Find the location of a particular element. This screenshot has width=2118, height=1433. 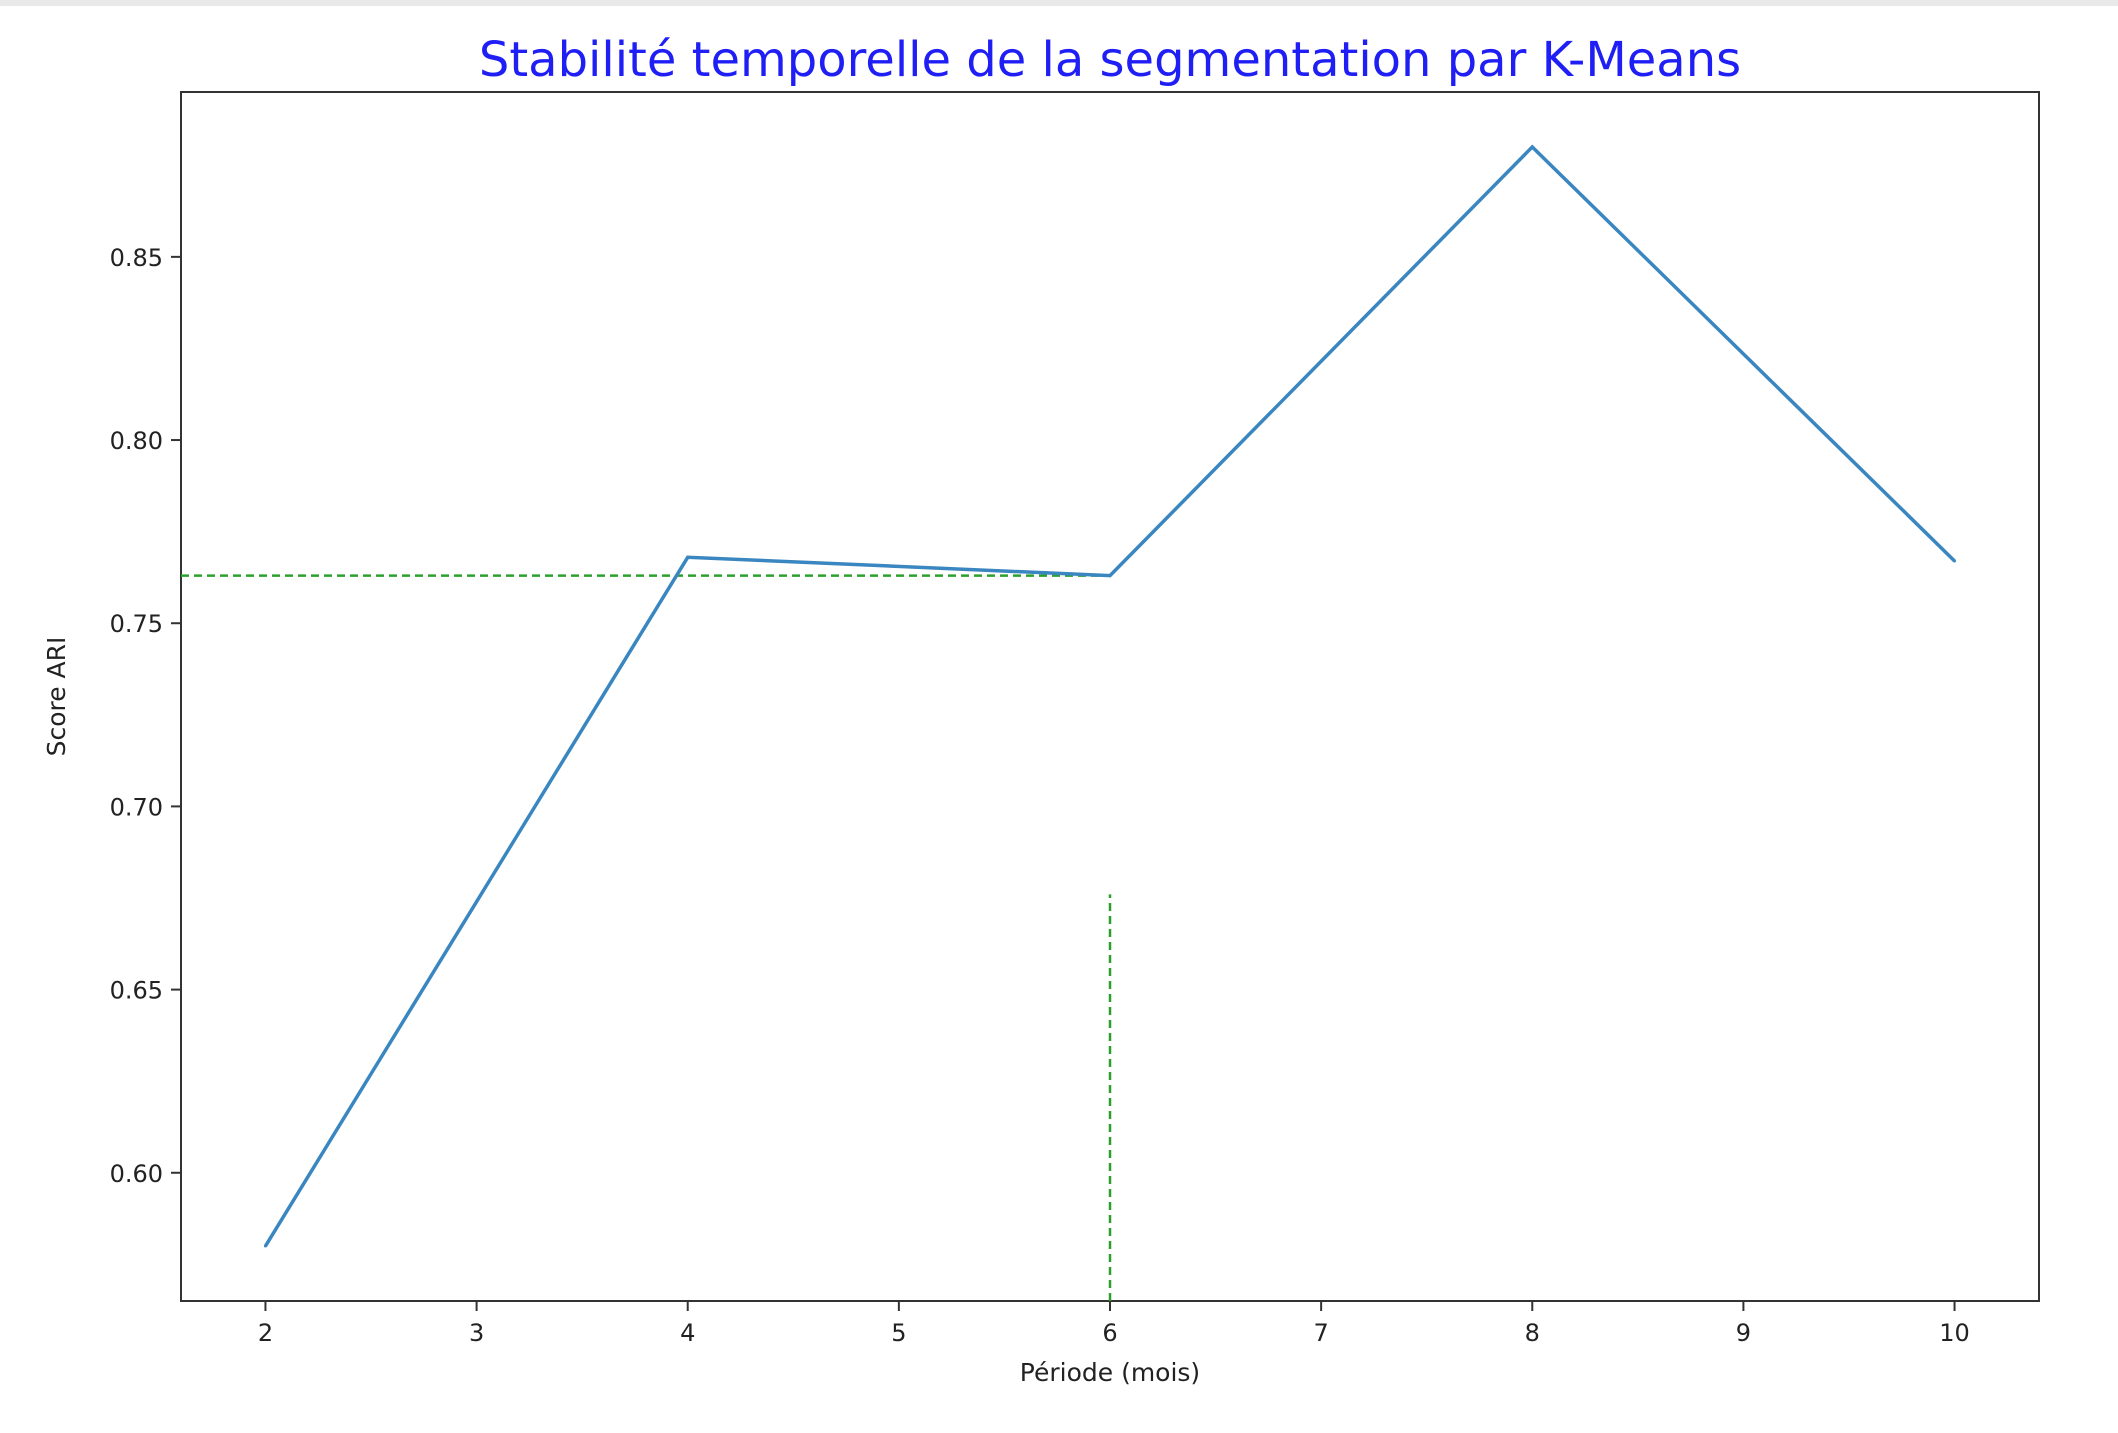

x-axis: 2 3 4 5 6 7 8 9 10 is located at coordinates (1114, 1324).